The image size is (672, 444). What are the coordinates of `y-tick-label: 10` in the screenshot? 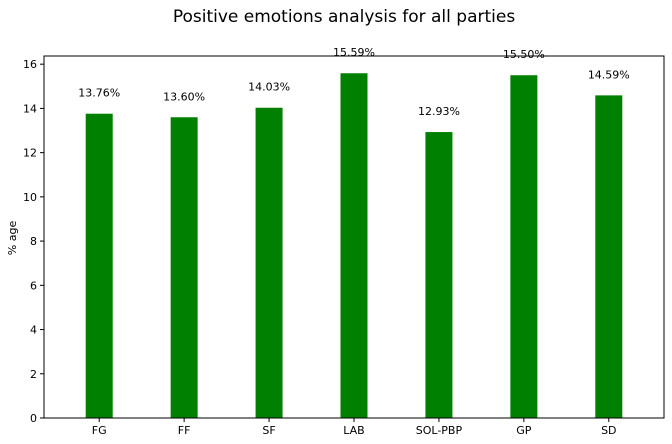 It's located at (30, 197).